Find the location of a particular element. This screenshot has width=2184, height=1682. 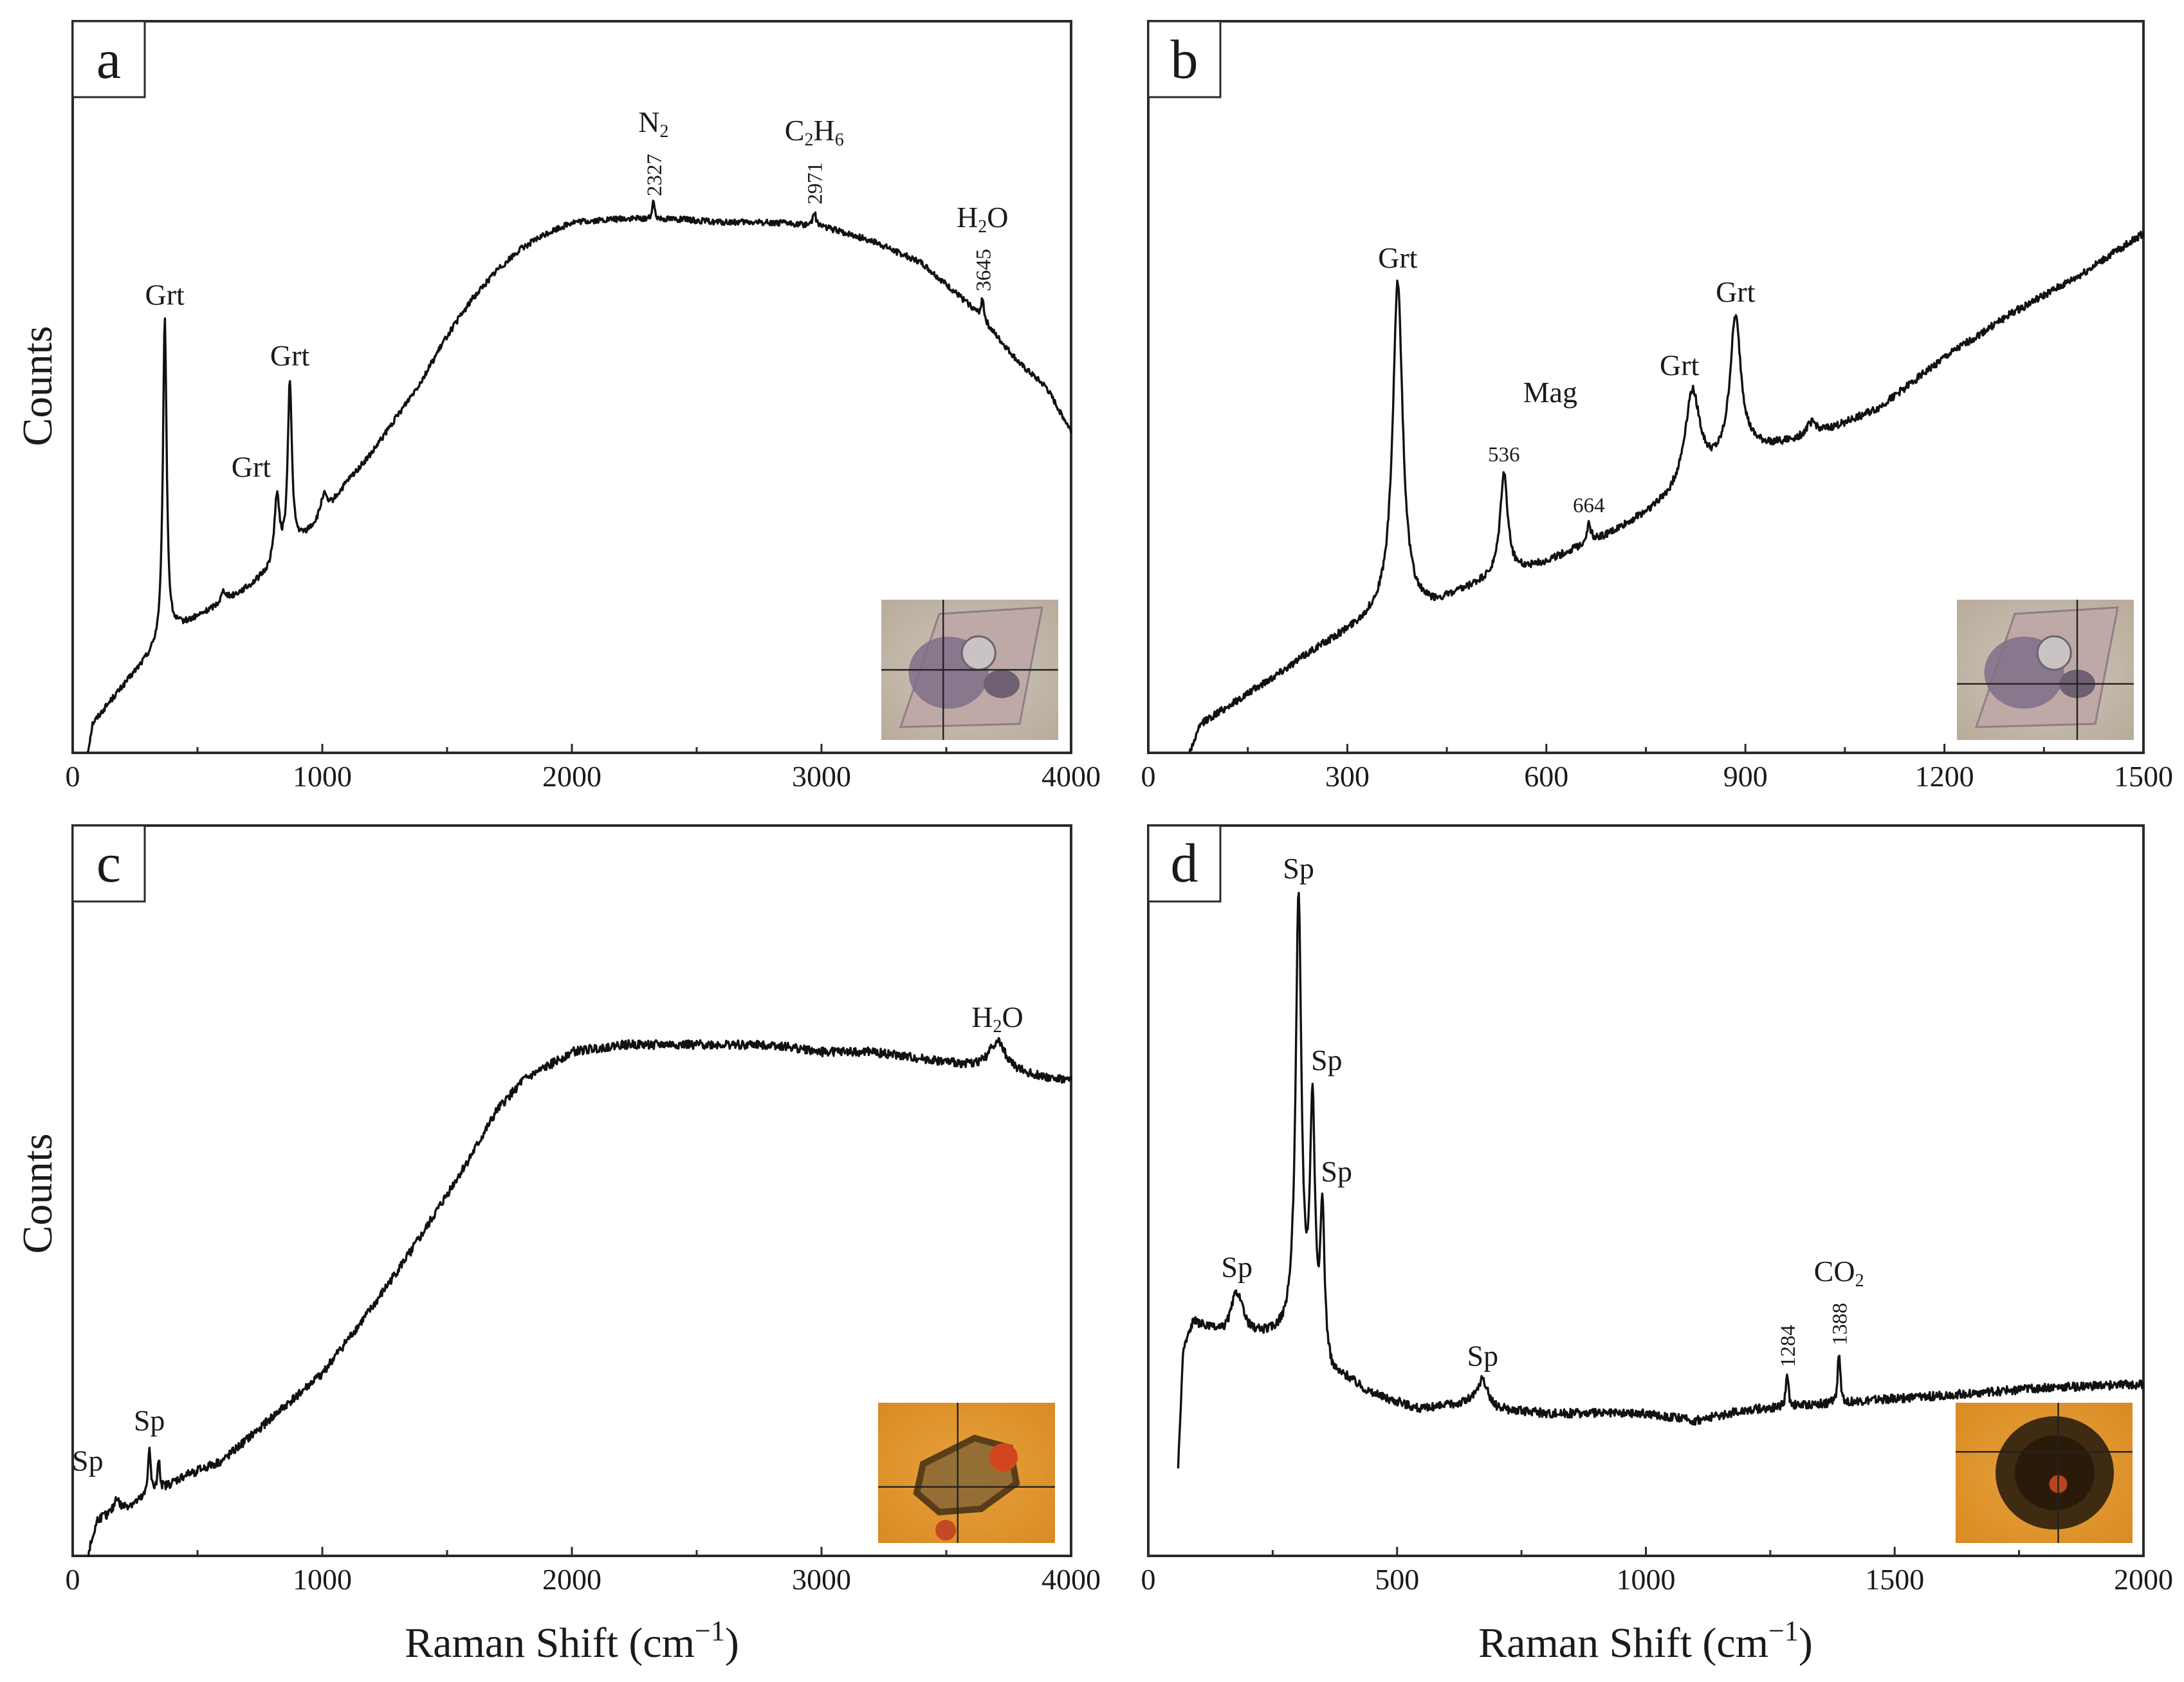

peak-label-a-0: Grt is located at coordinates (165, 295).